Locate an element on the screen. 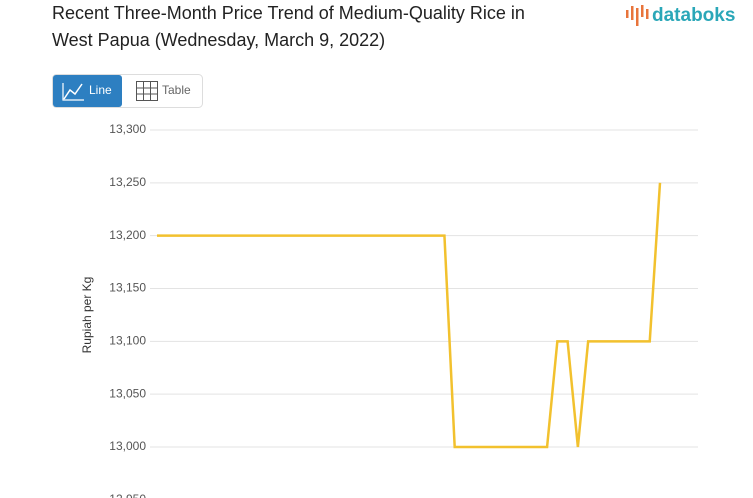 Image resolution: width=753 pixels, height=498 pixels. table-icon-grid is located at coordinates (147, 91).